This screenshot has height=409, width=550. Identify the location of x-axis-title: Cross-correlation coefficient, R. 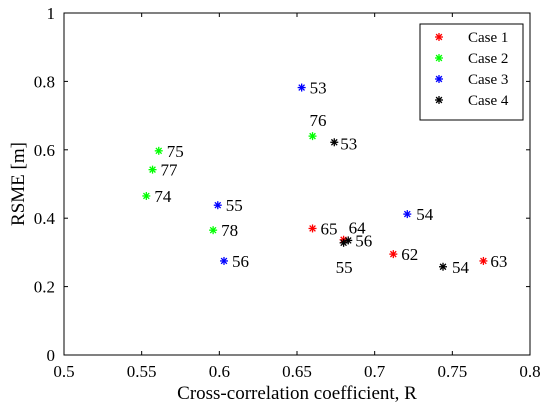
(297, 393).